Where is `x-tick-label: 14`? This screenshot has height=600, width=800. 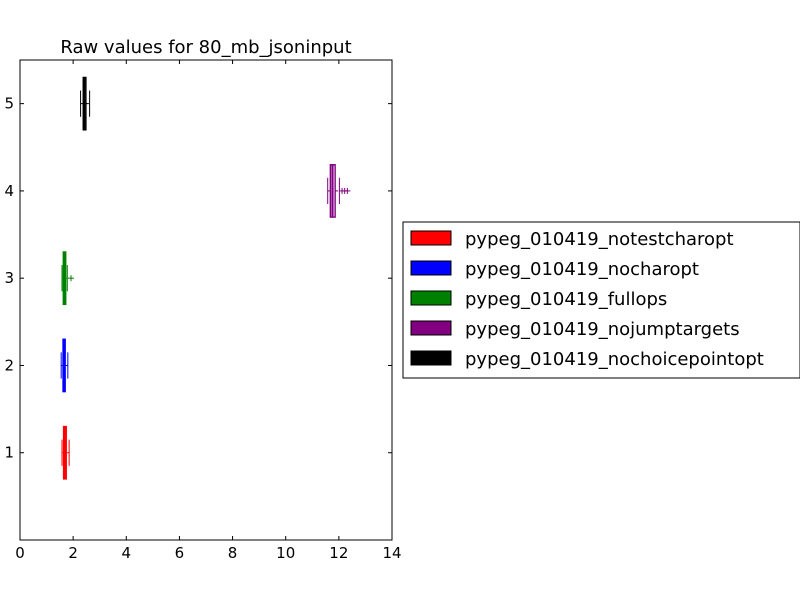
x-tick-label: 14 is located at coordinates (391, 553).